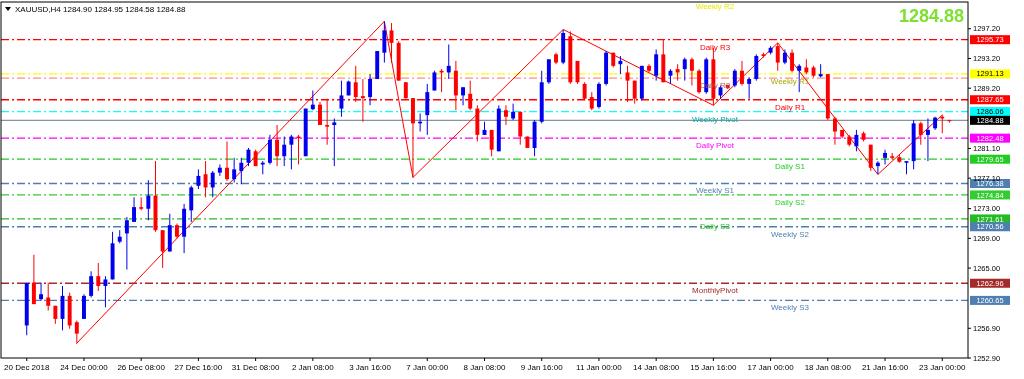 The height and width of the screenshot is (379, 1024). What do you see at coordinates (715, 291) in the screenshot?
I see `ref-line-label: MonthlyPivot` at bounding box center [715, 291].